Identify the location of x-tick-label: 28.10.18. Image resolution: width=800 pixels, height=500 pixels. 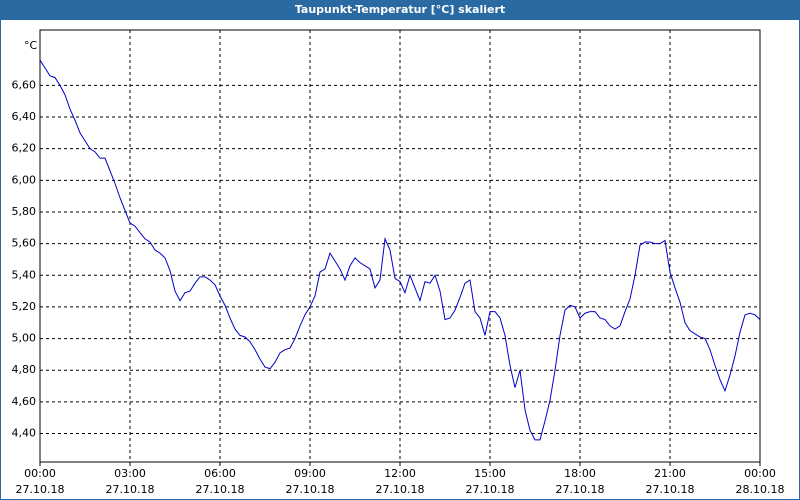
(760, 489).